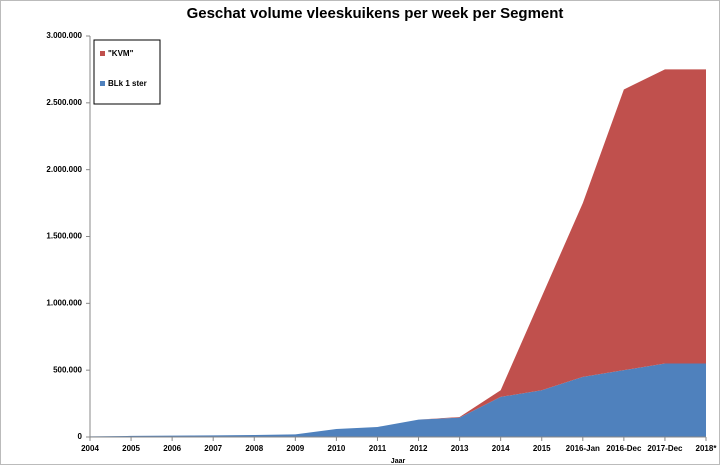 The height and width of the screenshot is (470, 720). What do you see at coordinates (90, 448) in the screenshot?
I see `x-tick-label: 2004` at bounding box center [90, 448].